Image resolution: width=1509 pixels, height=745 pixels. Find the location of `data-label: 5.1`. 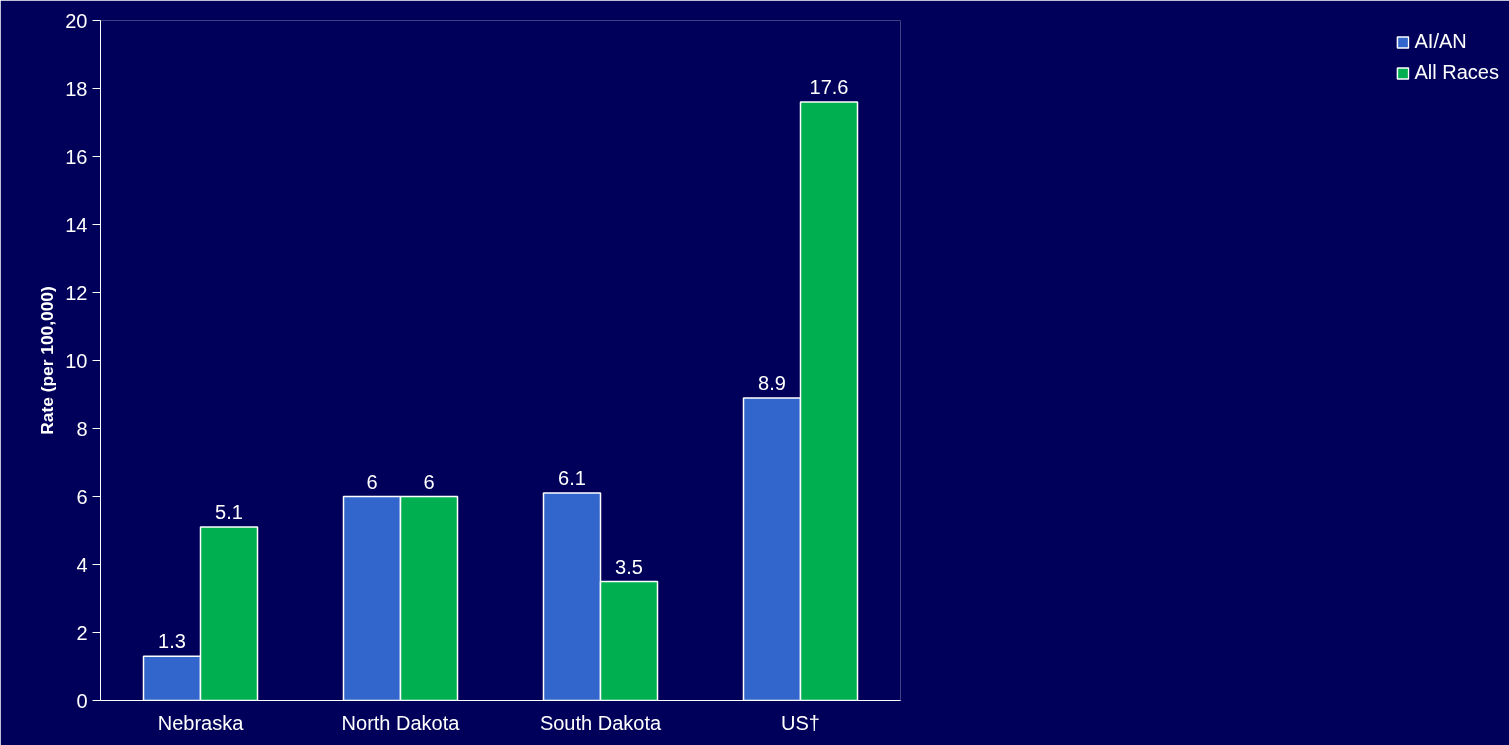

data-label: 5.1 is located at coordinates (229, 512).